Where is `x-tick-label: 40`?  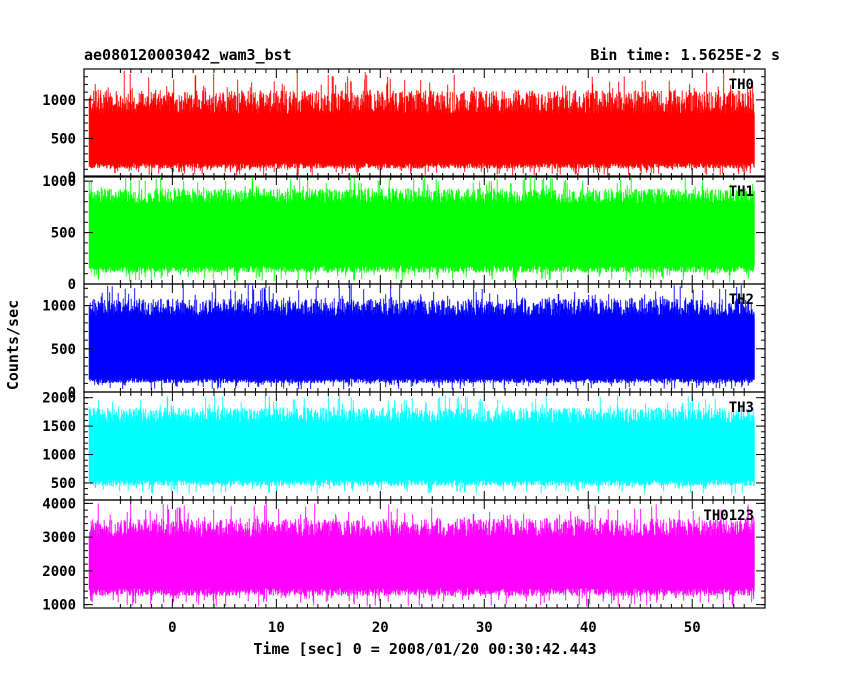 x-tick-label: 40 is located at coordinates (588, 628).